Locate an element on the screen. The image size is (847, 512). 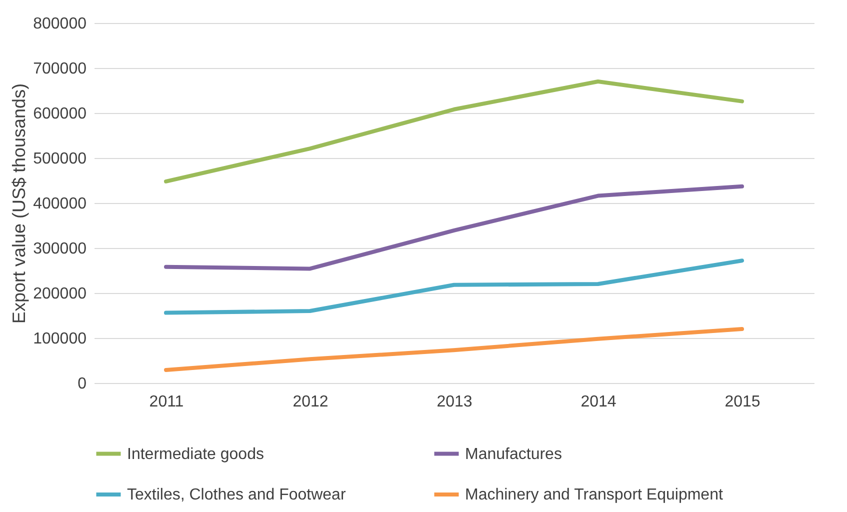
y-tick-label: 700000 is located at coordinates (60, 69).